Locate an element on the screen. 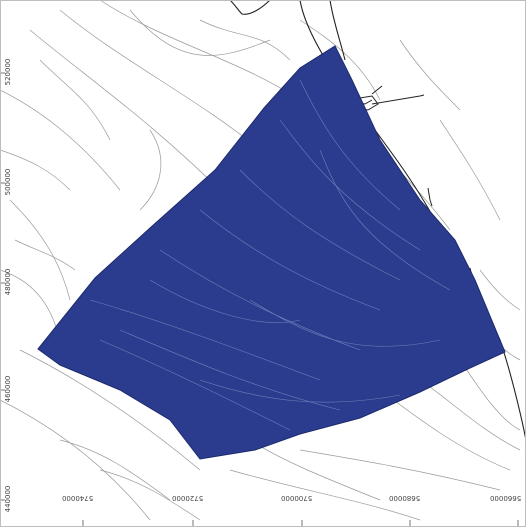  y-axis-label-440000: 440000 is located at coordinates (8, 499).